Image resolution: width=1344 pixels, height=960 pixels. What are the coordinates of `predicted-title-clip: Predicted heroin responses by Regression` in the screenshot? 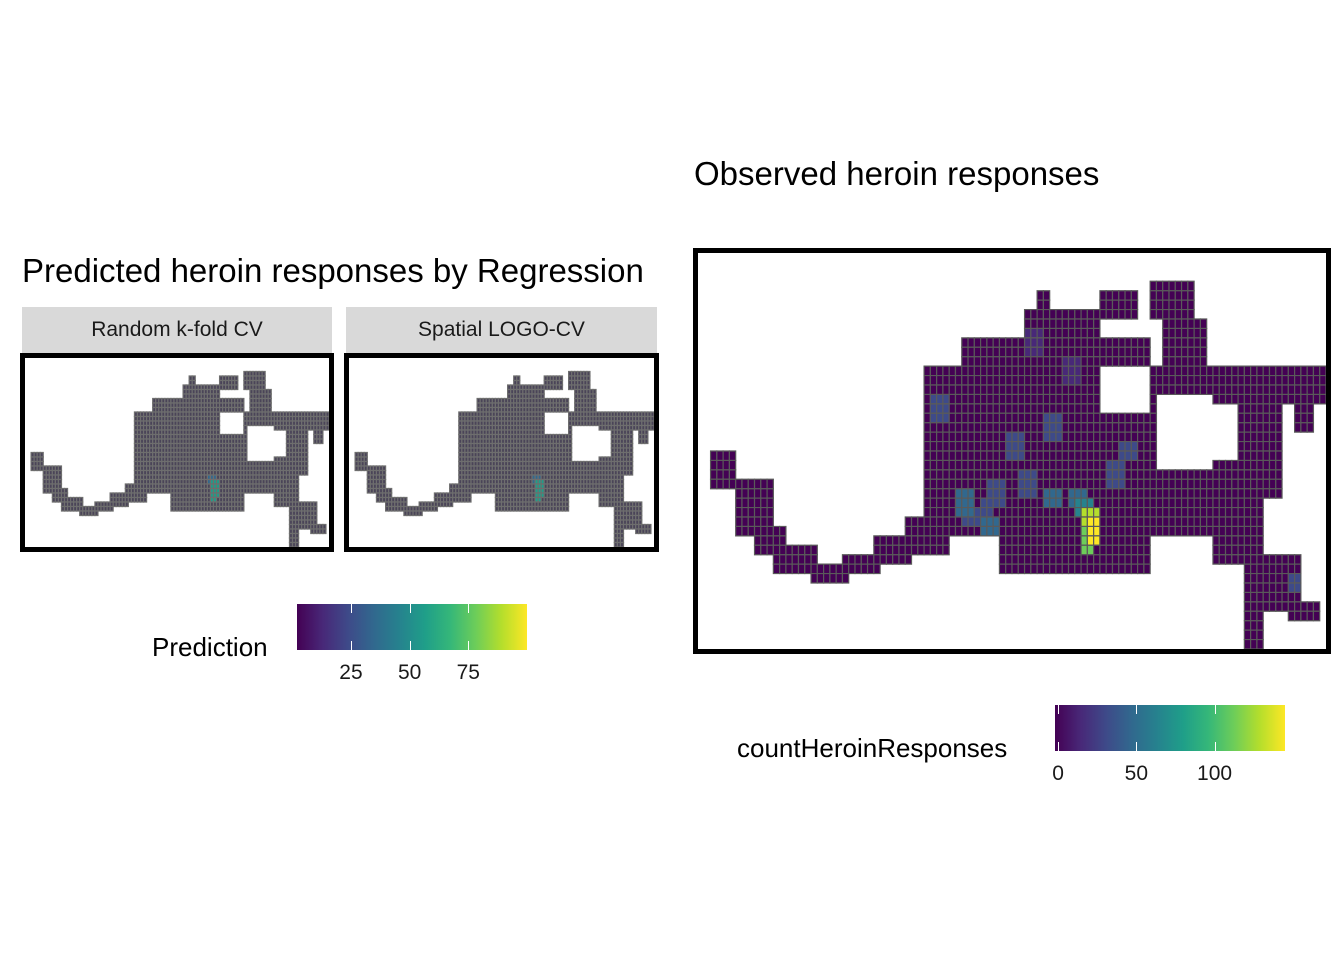 It's located at (348, 276).